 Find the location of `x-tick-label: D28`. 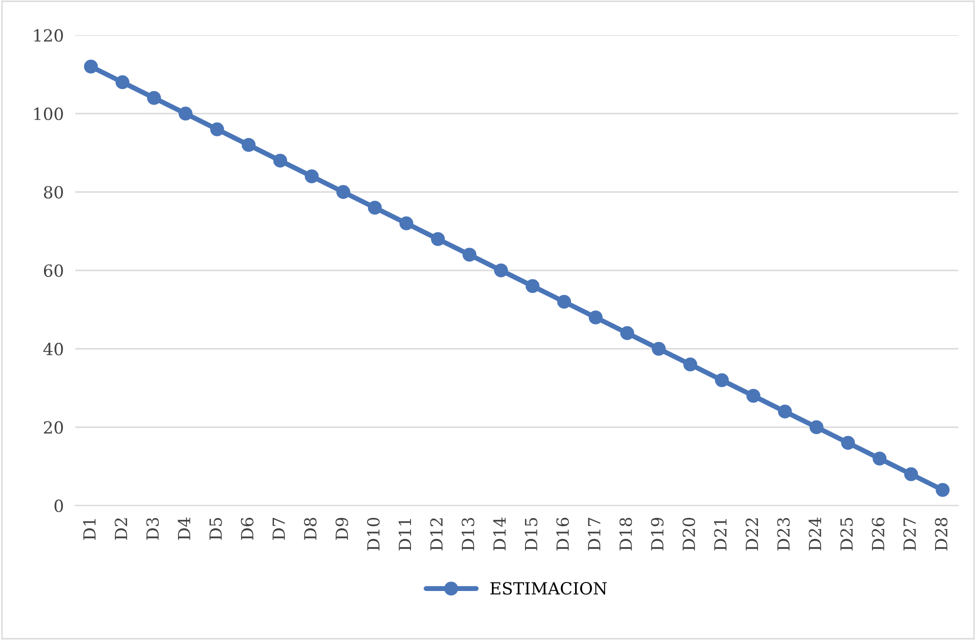

x-tick-label: D28 is located at coordinates (941, 534).